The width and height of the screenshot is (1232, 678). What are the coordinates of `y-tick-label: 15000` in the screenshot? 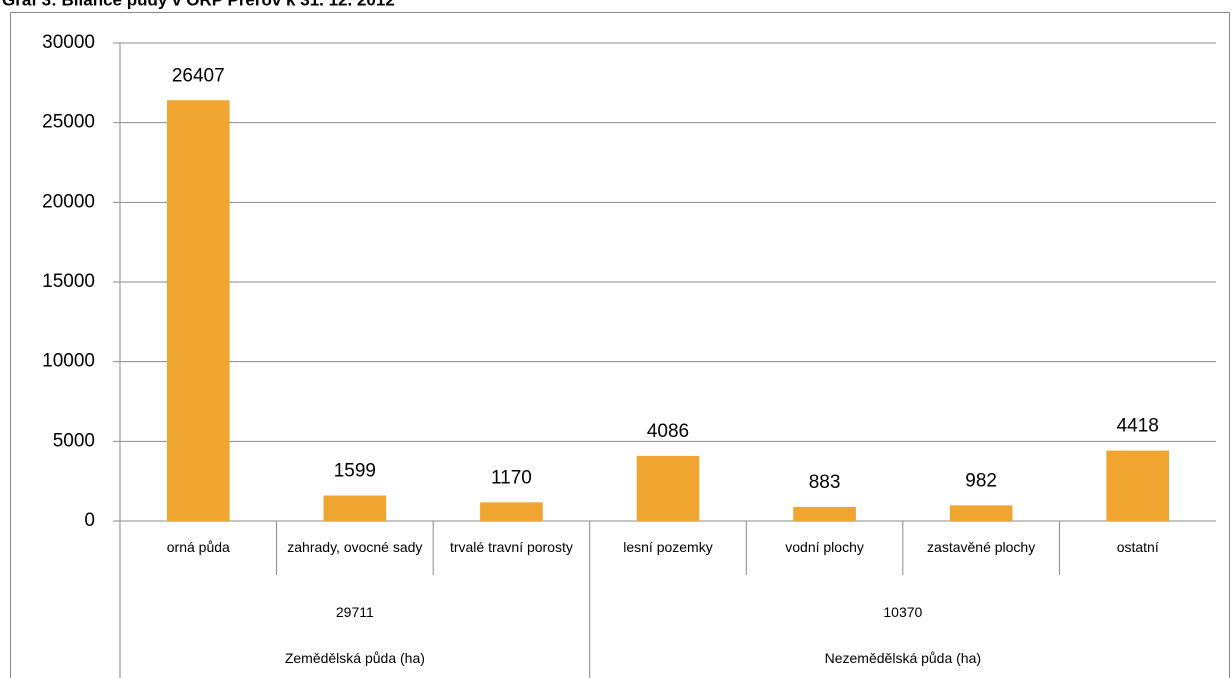 It's located at (68, 281).